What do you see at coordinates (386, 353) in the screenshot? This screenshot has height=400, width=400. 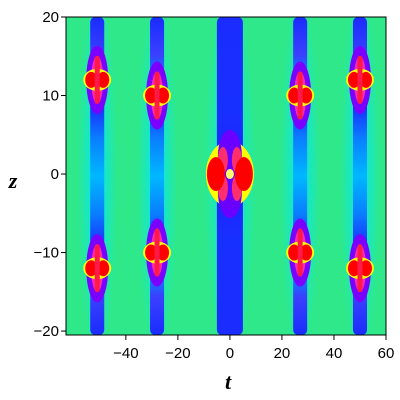 I see `x-tick-label: 60` at bounding box center [386, 353].